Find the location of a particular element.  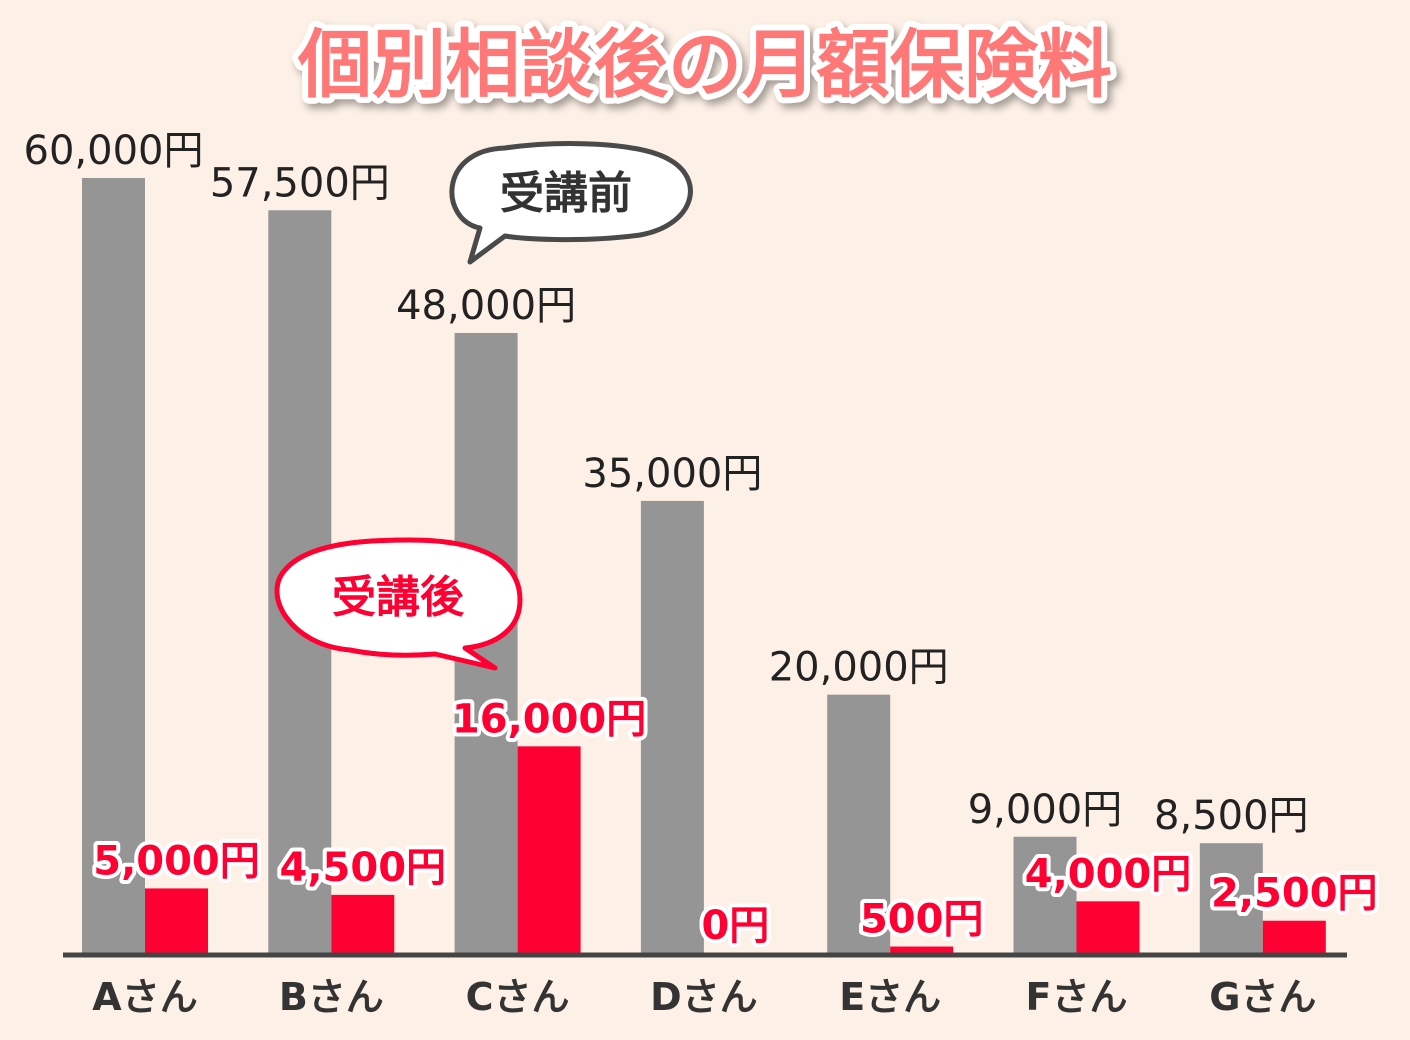

category-label-1: Bさん is located at coordinates (331, 997).